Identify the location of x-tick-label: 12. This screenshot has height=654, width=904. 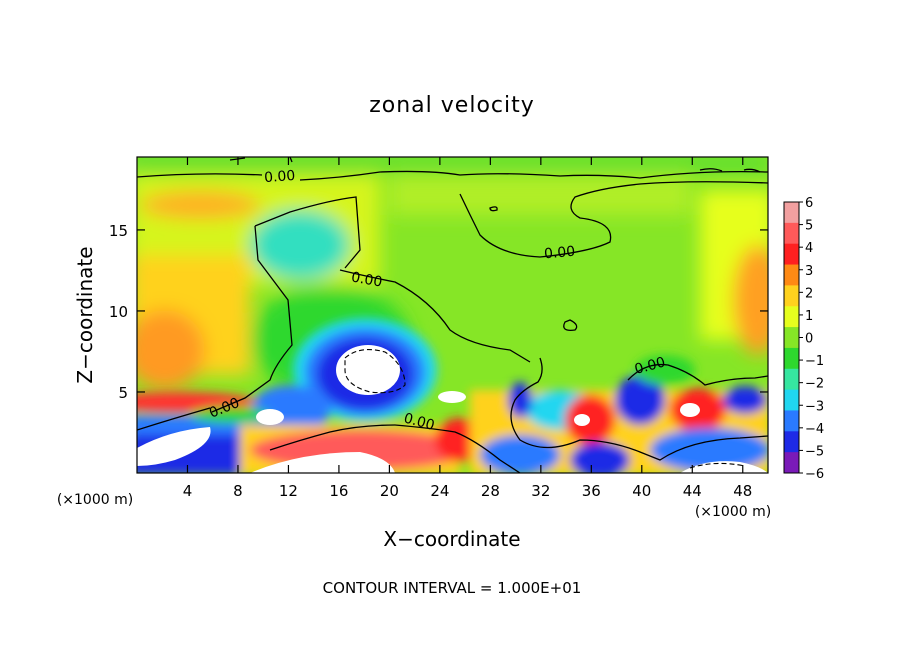
(288, 491).